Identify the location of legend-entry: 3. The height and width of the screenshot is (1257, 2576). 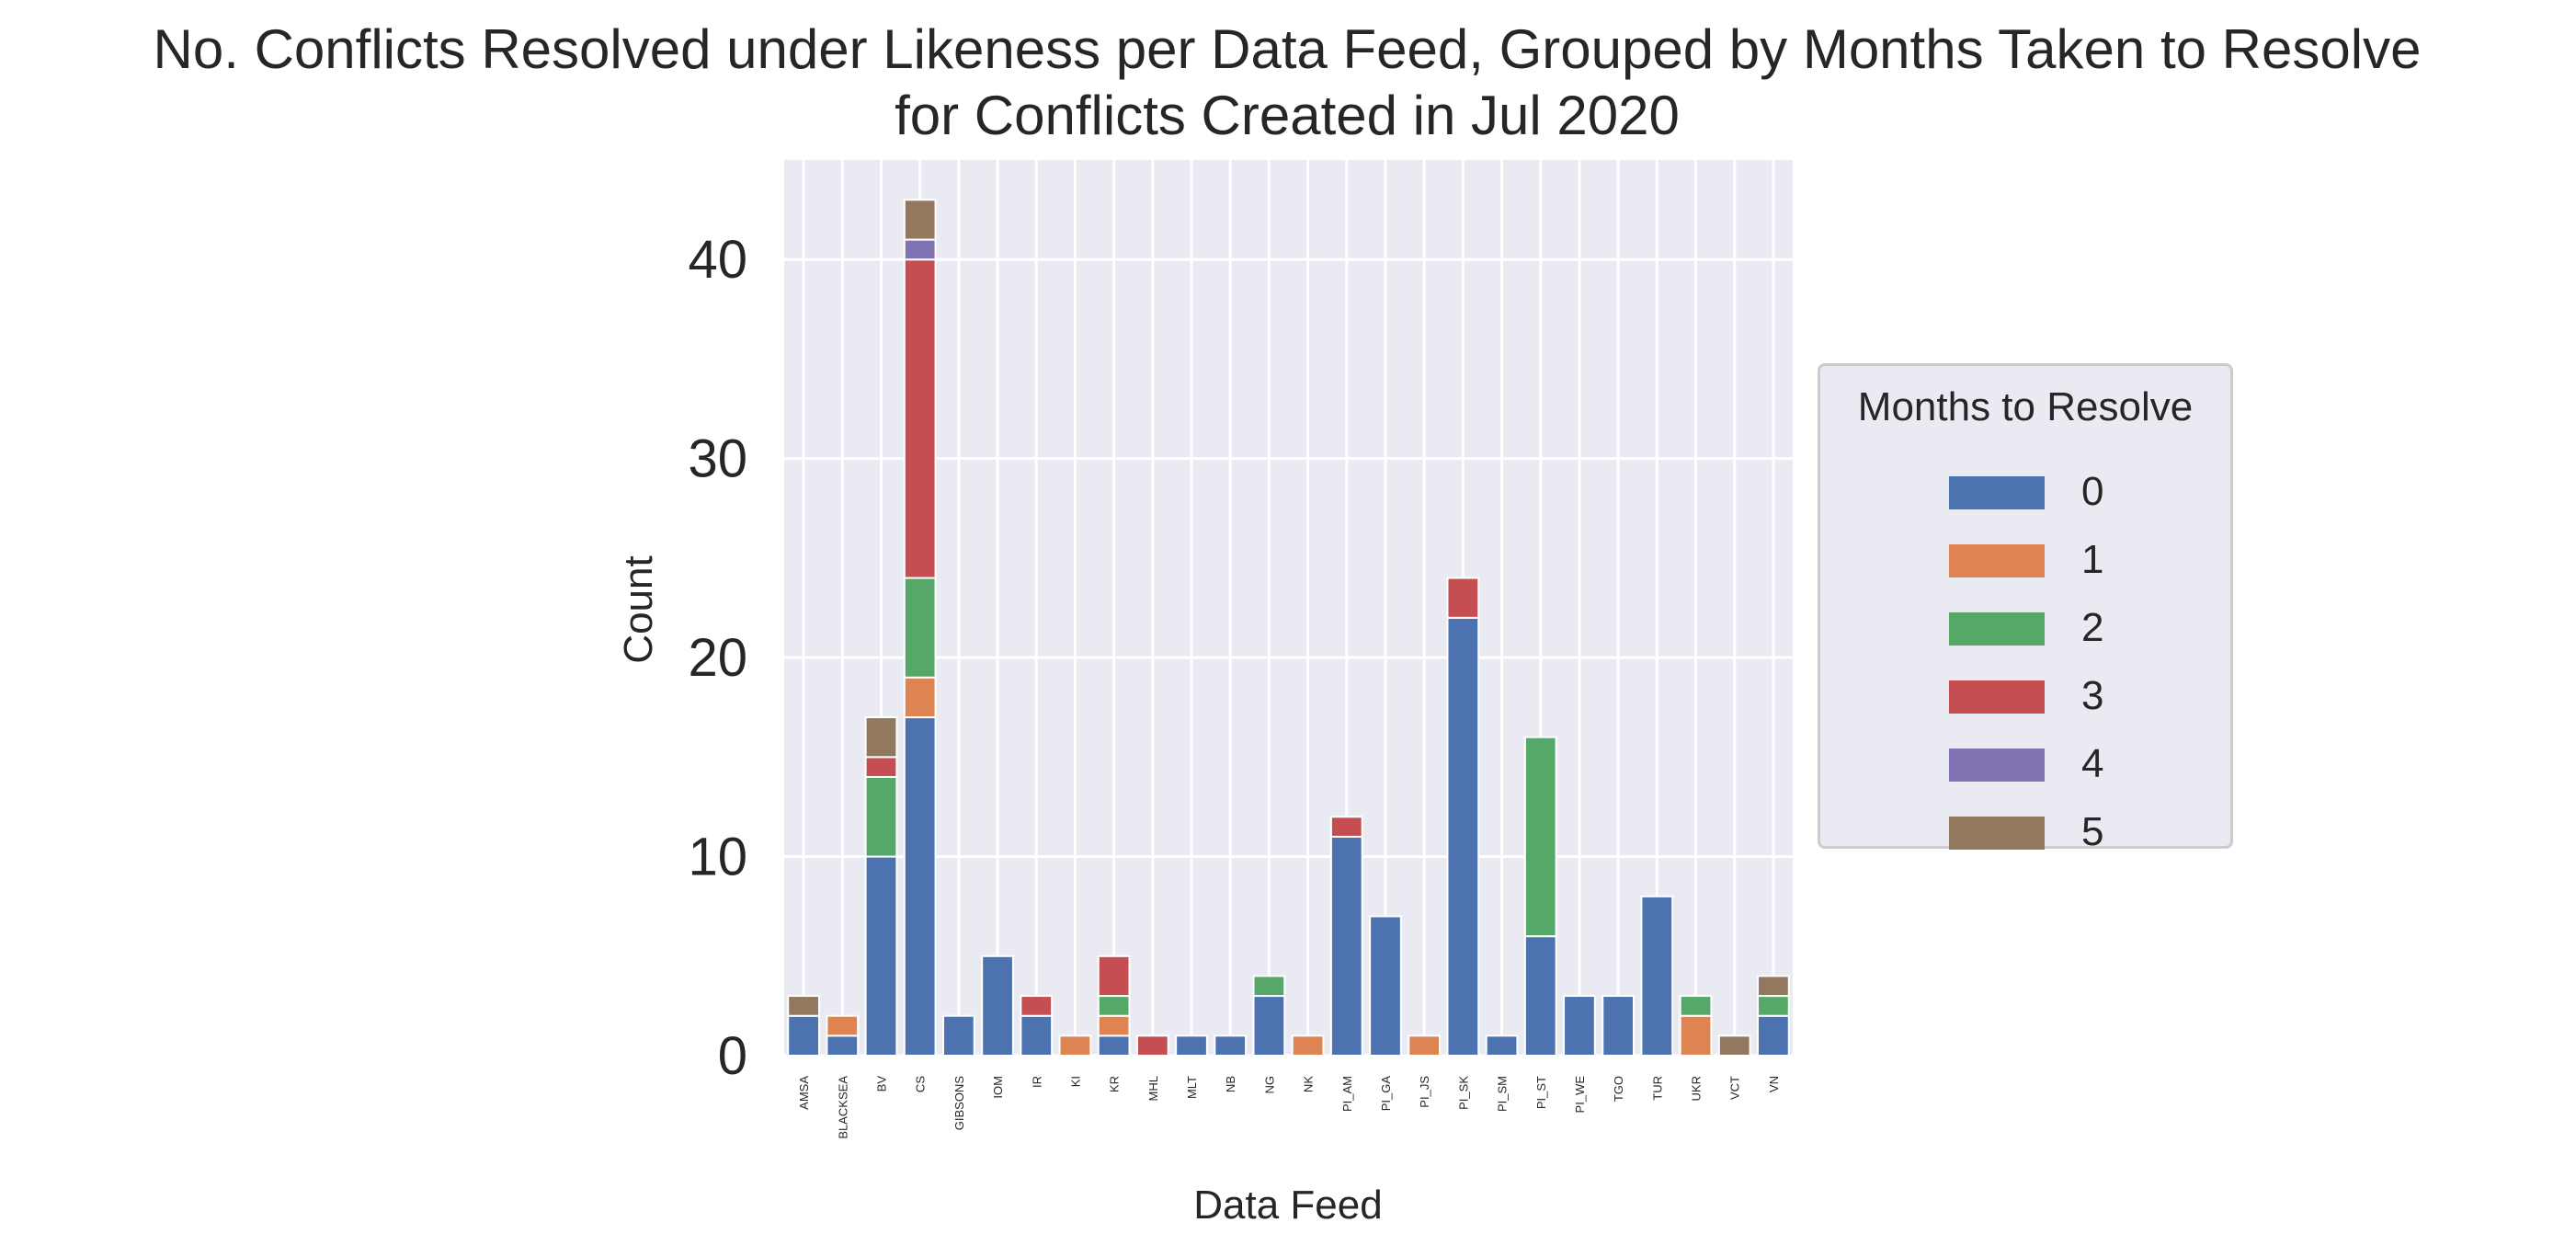
(2025, 697).